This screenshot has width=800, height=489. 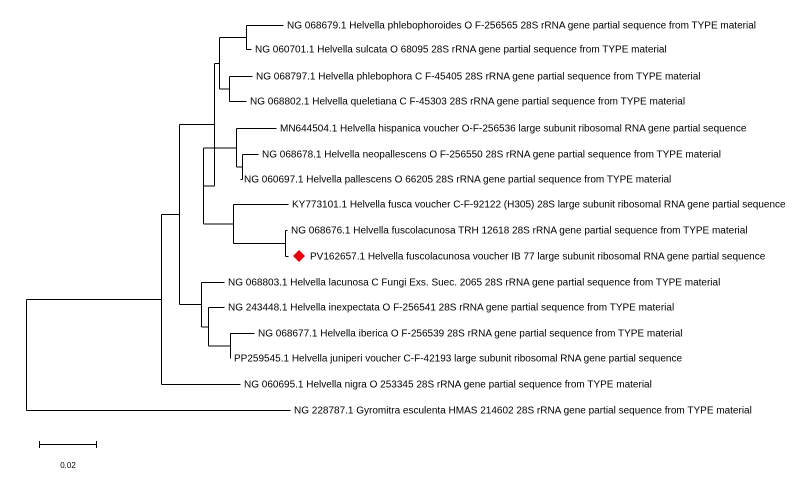 What do you see at coordinates (68, 465) in the screenshot?
I see `scale-bar-label: 0.02` at bounding box center [68, 465].